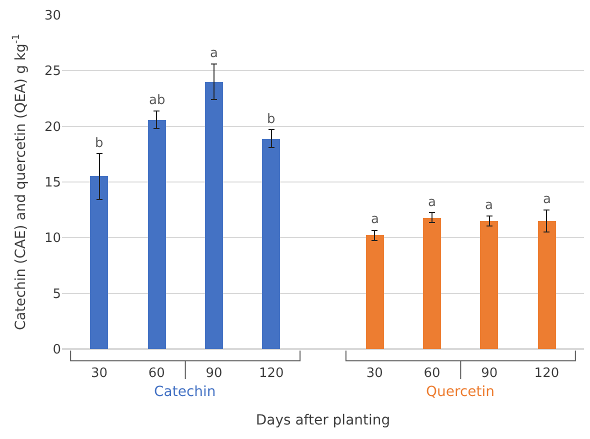 Image resolution: width=590 pixels, height=439 pixels. Describe the element at coordinates (52, 127) in the screenshot. I see `y-tick-label: 20` at that location.